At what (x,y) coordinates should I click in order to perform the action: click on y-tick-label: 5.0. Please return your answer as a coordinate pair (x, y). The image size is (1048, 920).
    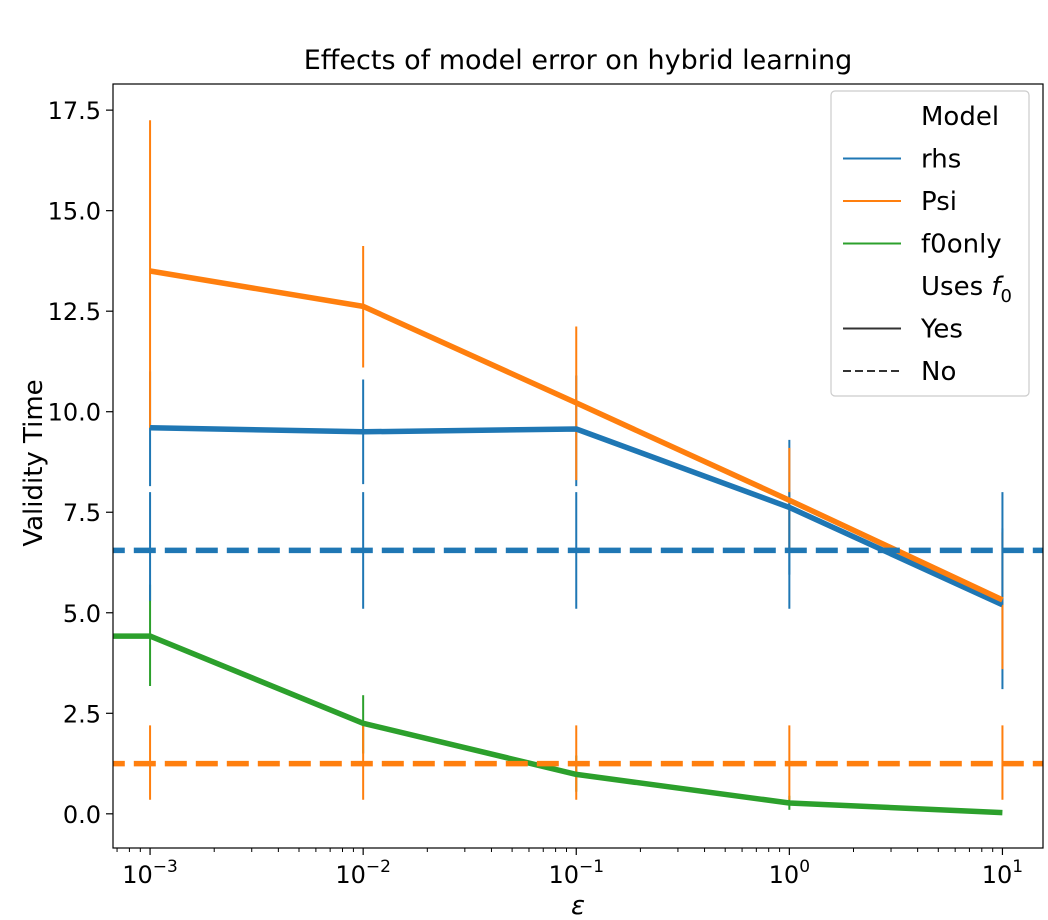
    Looking at the image, I should click on (82, 614).